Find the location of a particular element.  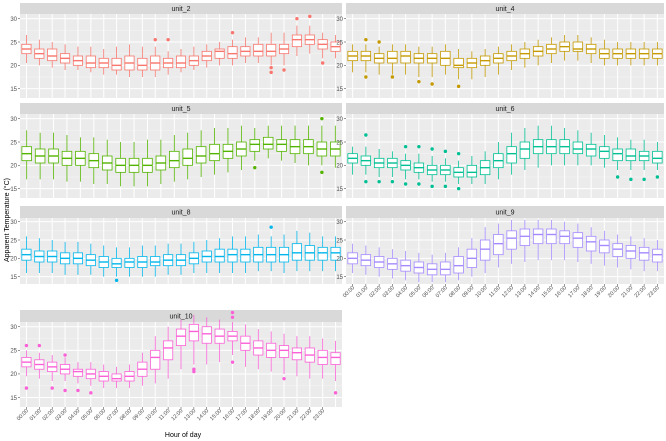

x-tick-label: 21:00 is located at coordinates (293, 415).